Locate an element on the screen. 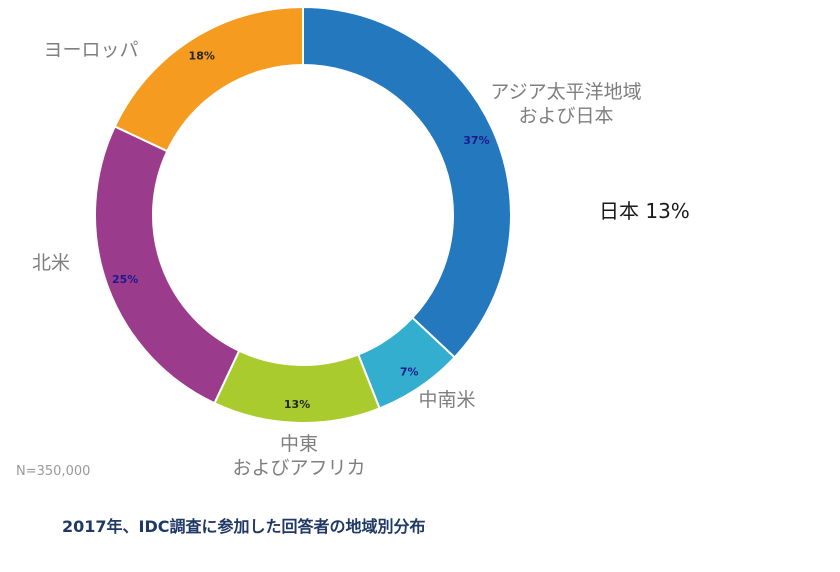 The image size is (840, 572). category-label-north-america: 北米 is located at coordinates (51, 263).